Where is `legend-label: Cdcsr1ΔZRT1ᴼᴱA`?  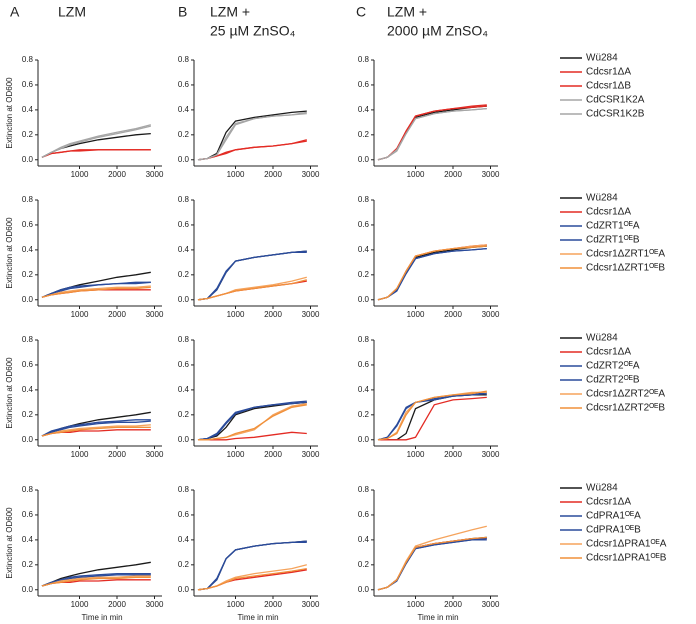 legend-label: Cdcsr1ΔZRT1ᴼᴱA is located at coordinates (625, 254).